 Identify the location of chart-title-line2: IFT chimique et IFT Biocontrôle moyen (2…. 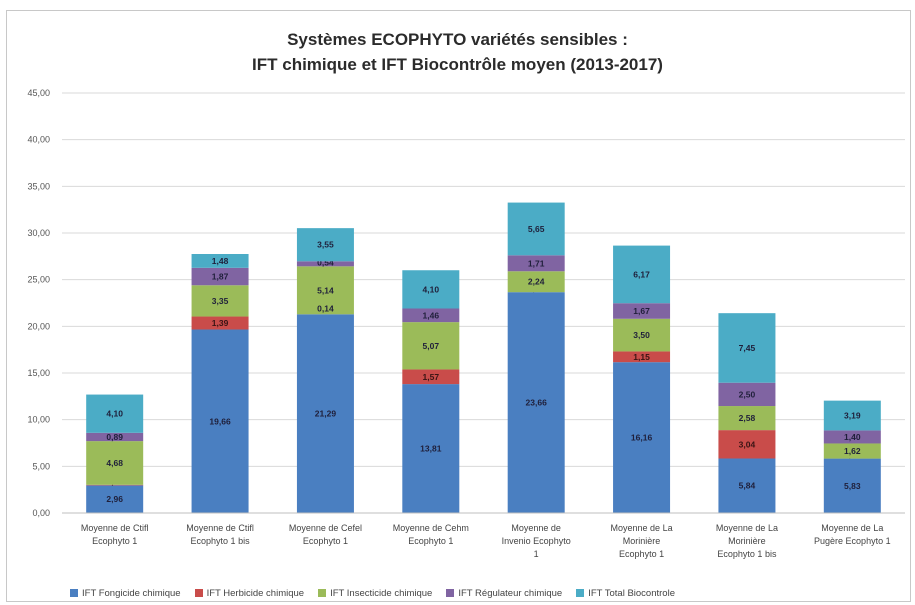
(457, 64).